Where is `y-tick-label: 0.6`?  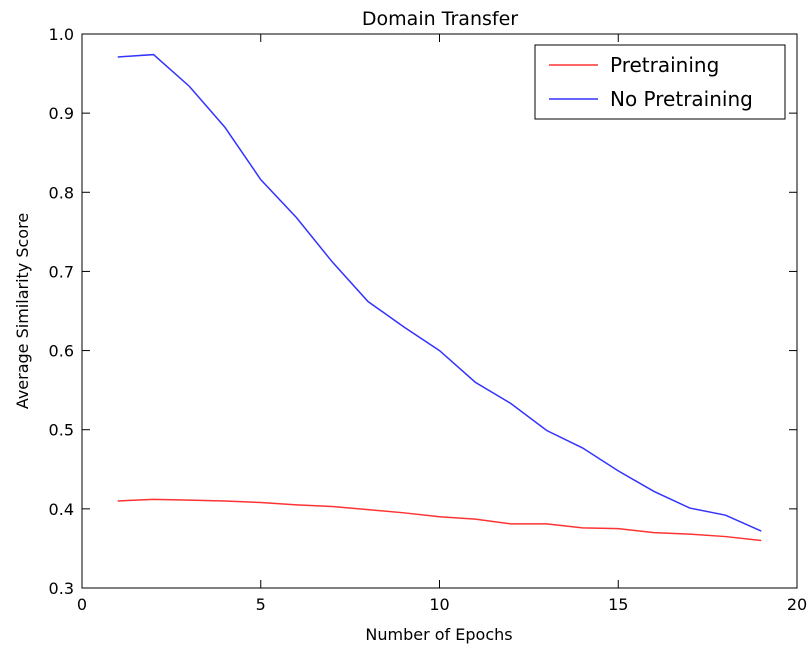 y-tick-label: 0.6 is located at coordinates (61, 351).